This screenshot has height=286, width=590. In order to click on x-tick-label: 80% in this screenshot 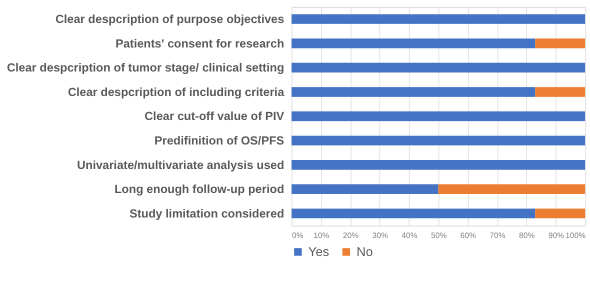, I will do `click(526, 235)`.